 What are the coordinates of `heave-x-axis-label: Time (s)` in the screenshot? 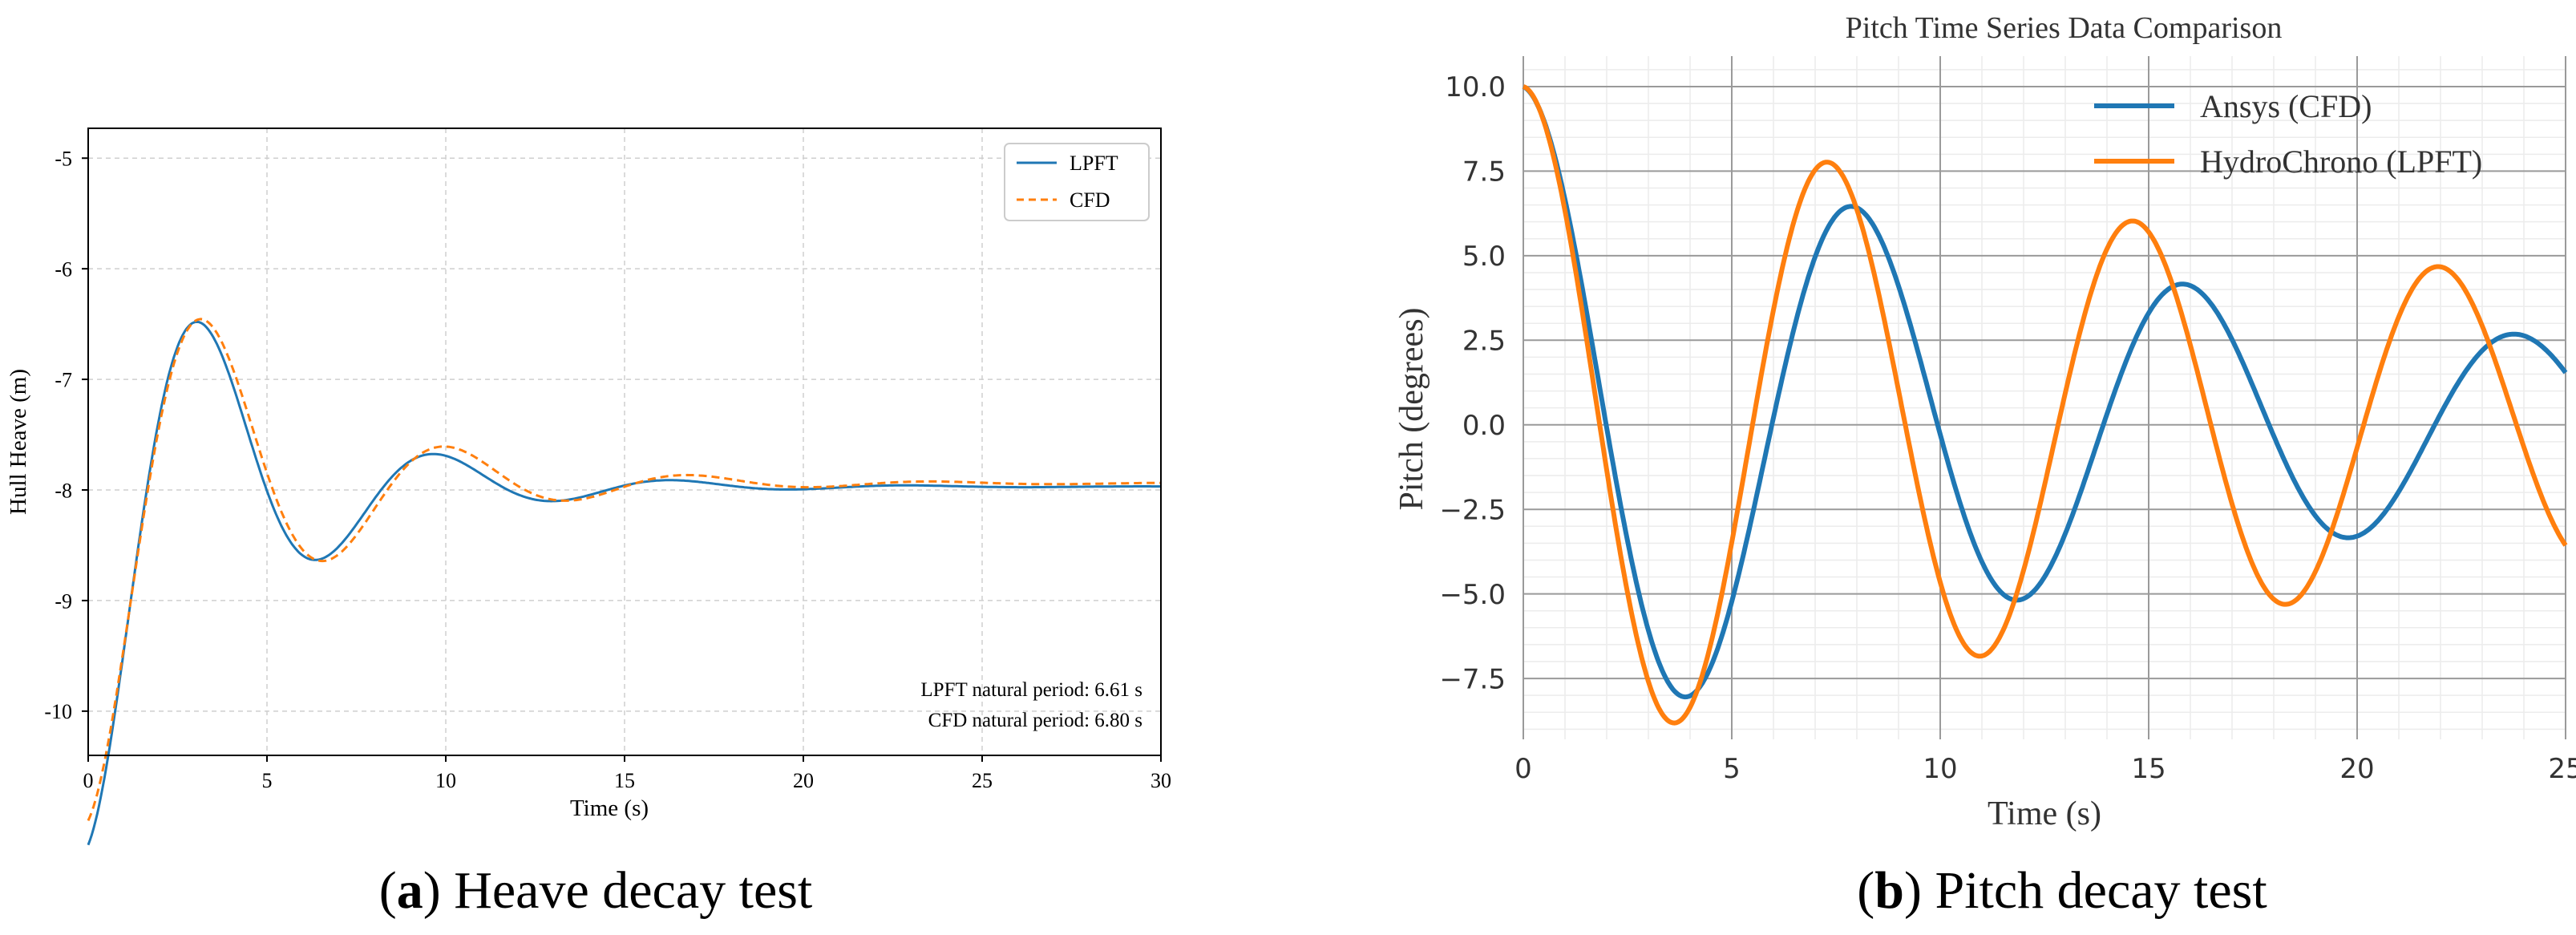 It's located at (609, 808).